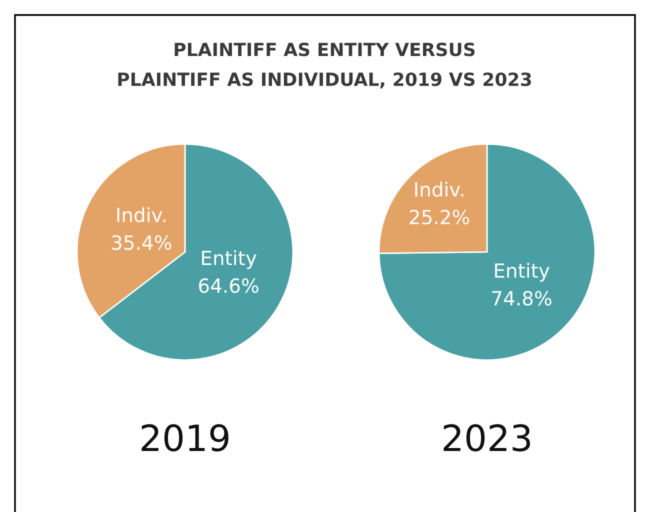 The image size is (649, 512). Describe the element at coordinates (185, 438) in the screenshot. I see `text: 2019` at that location.